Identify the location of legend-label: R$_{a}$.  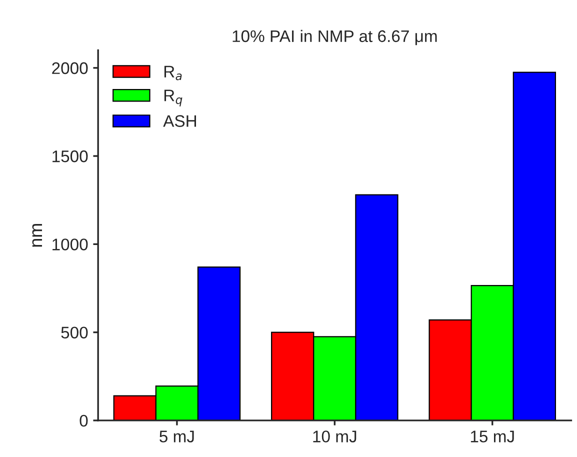
(173, 73).